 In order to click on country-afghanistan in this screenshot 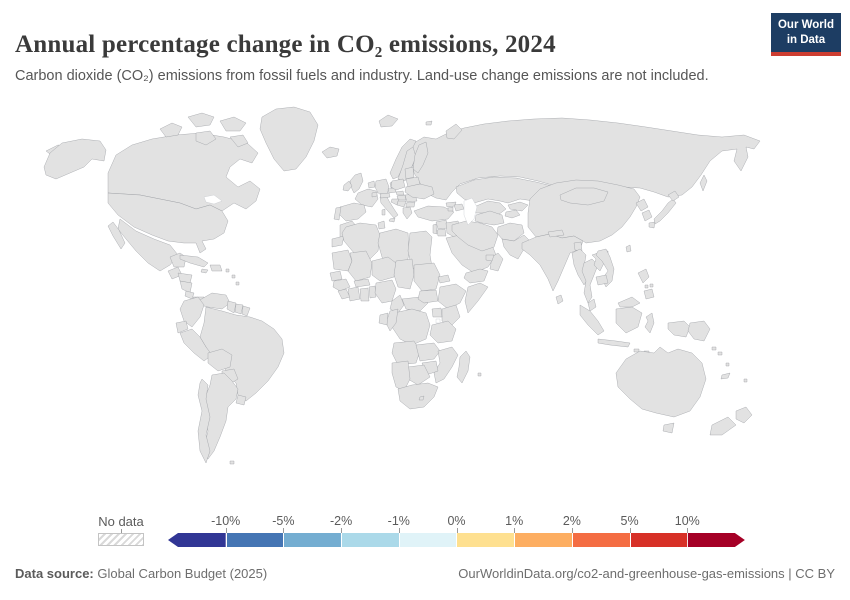, I will do `click(510, 232)`.